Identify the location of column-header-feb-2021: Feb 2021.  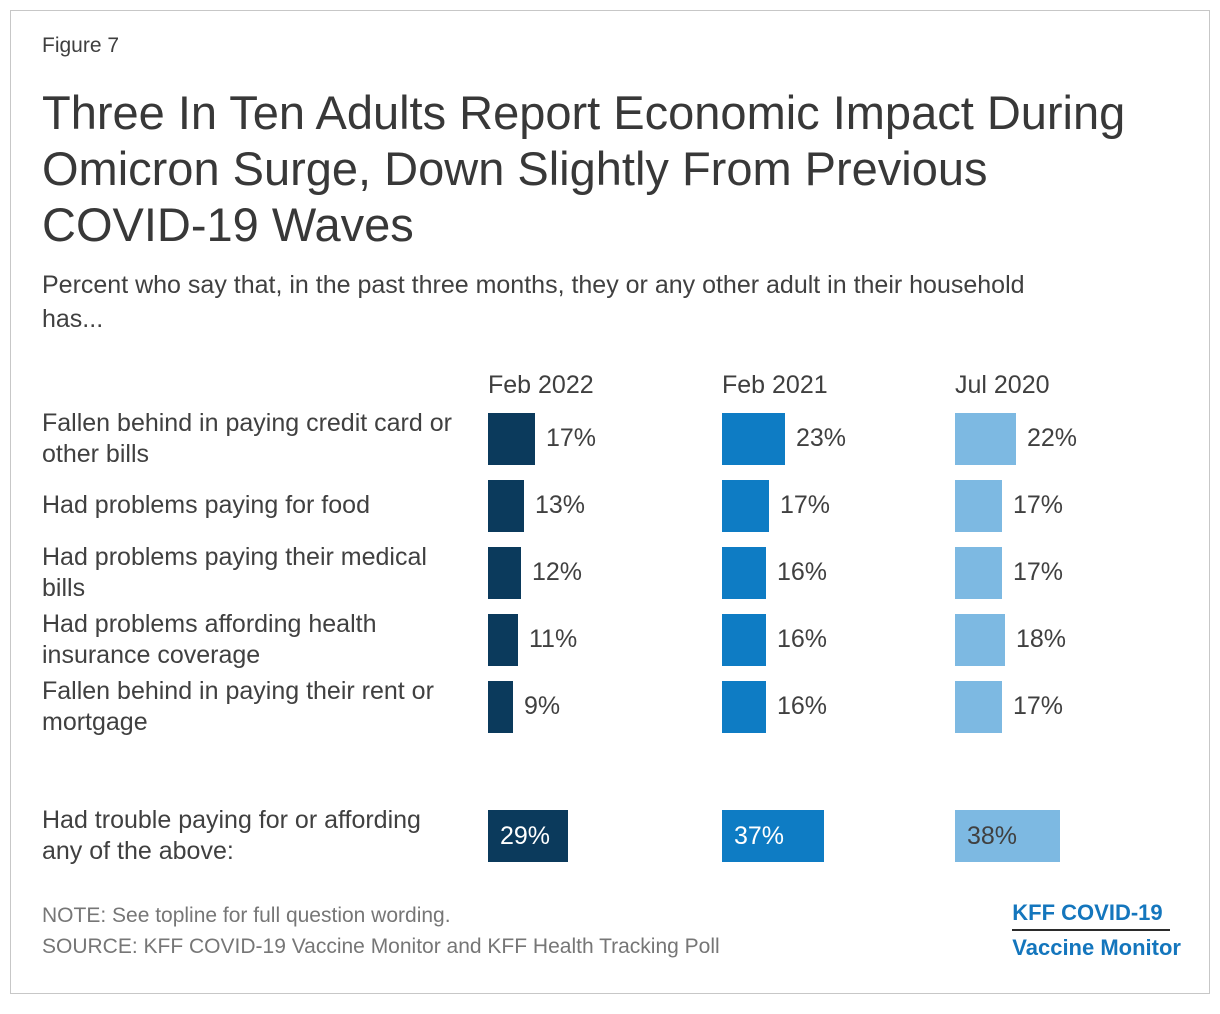
(775, 385).